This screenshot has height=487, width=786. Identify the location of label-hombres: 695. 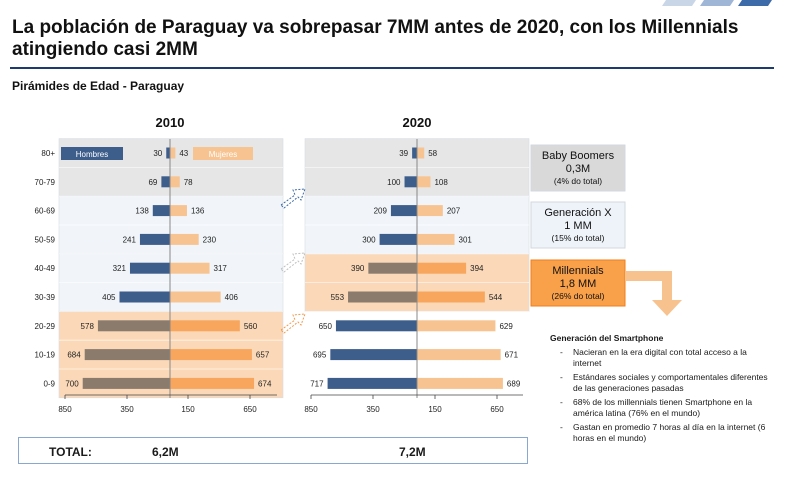
(320, 355).